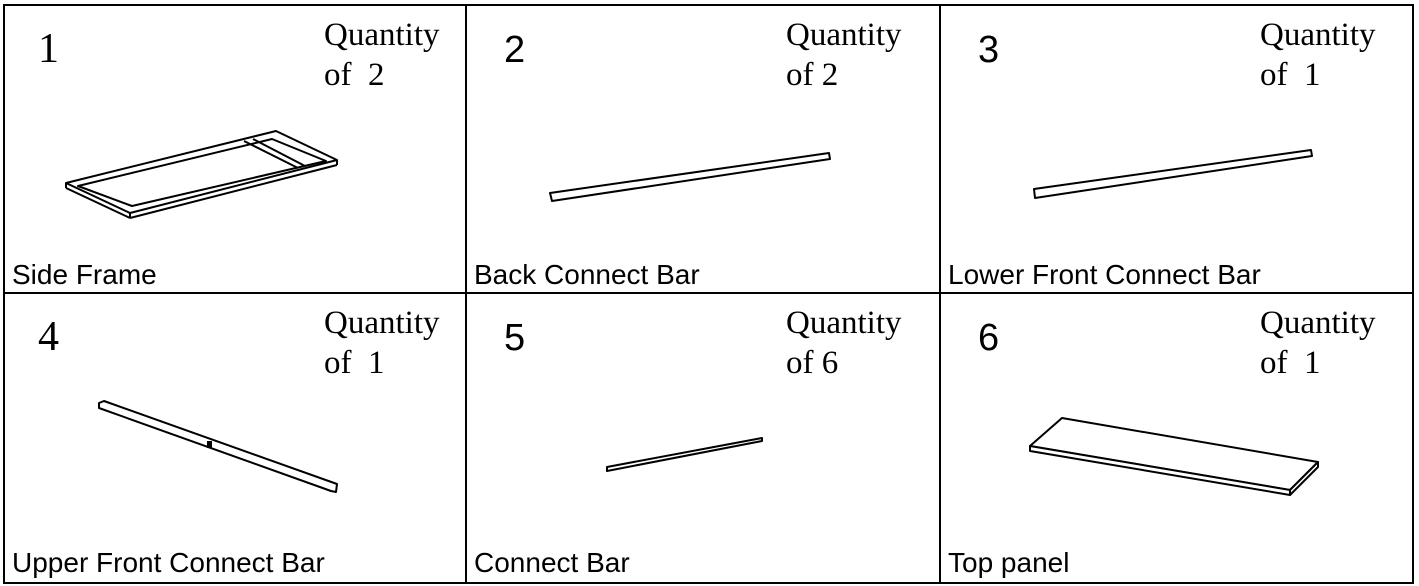 The width and height of the screenshot is (1419, 586). What do you see at coordinates (201, 174) in the screenshot?
I see `side-frame-drawing` at bounding box center [201, 174].